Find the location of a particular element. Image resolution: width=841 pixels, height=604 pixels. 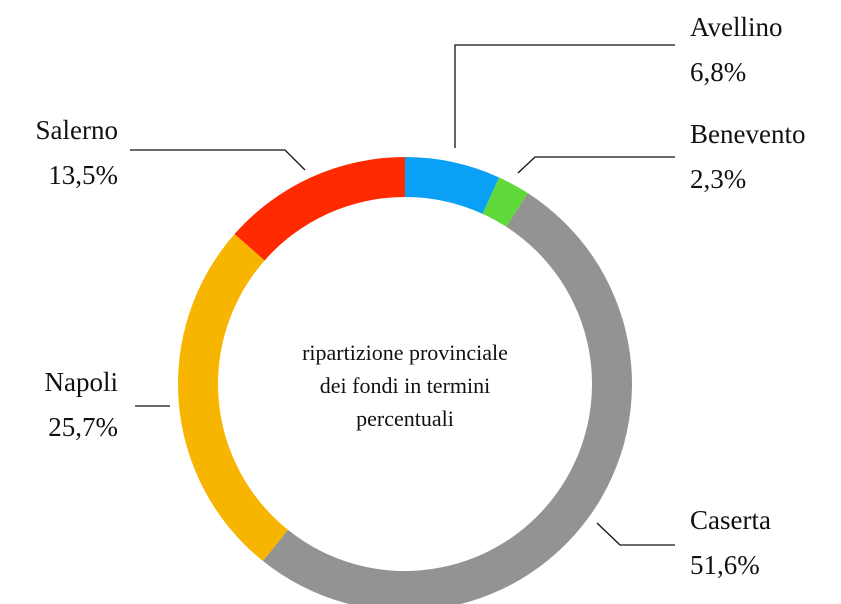

slice-label: Benevento is located at coordinates (747, 134).